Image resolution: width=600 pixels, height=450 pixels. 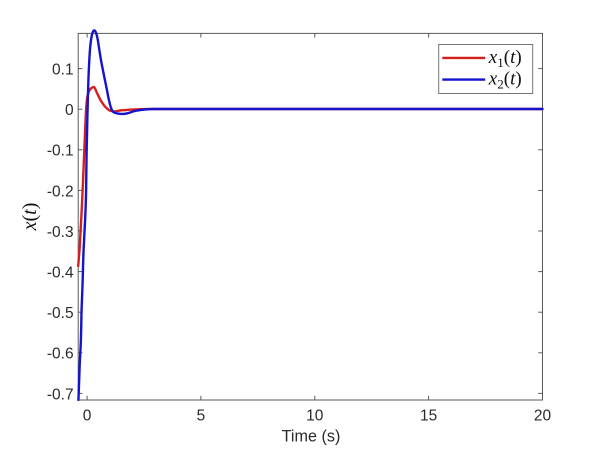 What do you see at coordinates (311, 437) in the screenshot?
I see `svg-text: Time (s)` at bounding box center [311, 437].